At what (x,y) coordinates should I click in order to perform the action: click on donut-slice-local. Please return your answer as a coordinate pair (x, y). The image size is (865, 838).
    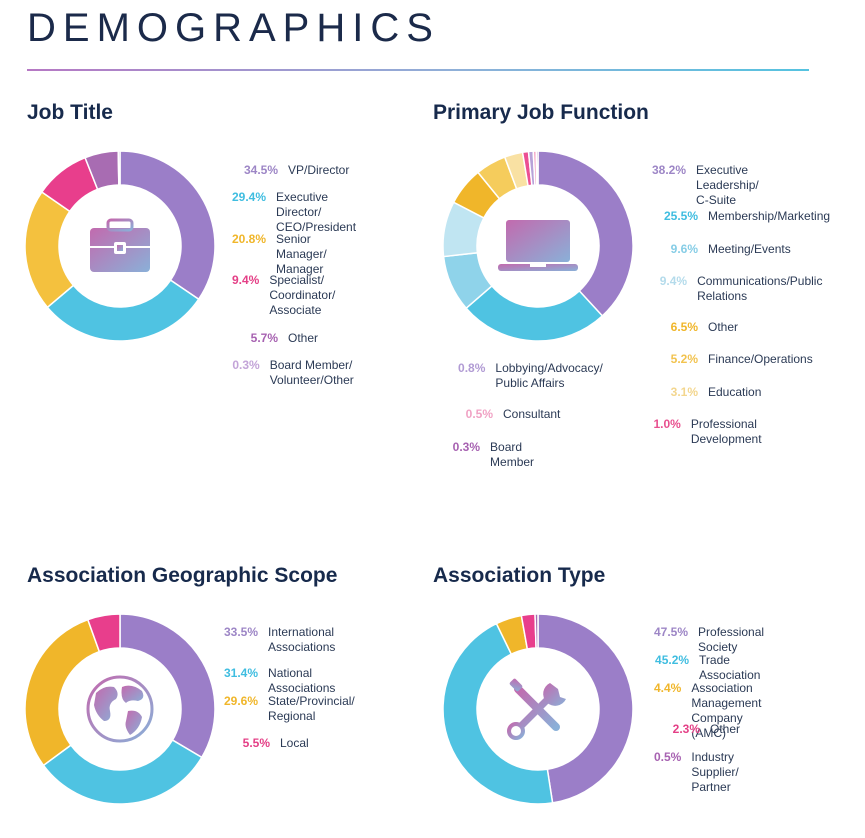
    Looking at the image, I should click on (103, 633).